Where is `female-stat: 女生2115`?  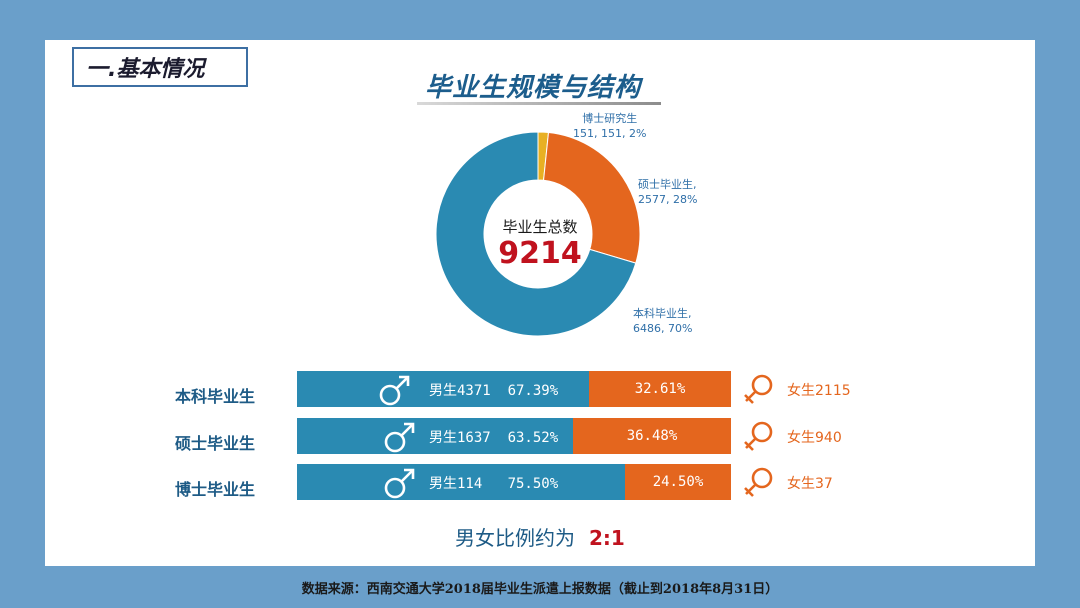 female-stat: 女生2115 is located at coordinates (819, 391).